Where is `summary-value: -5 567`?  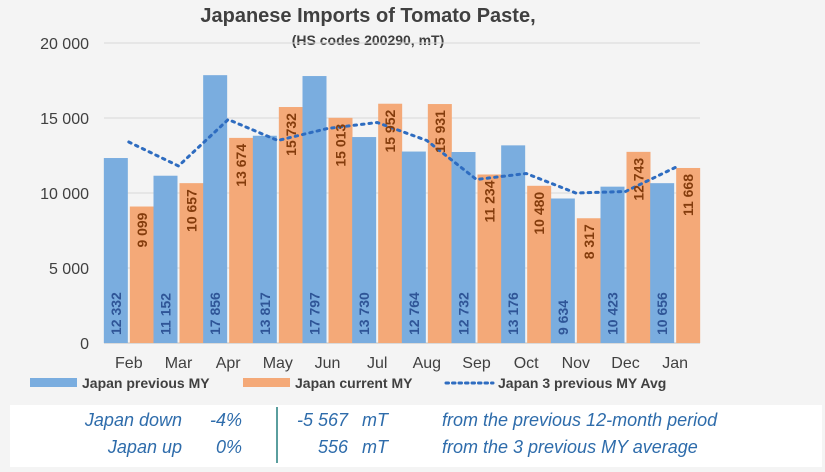
summary-value: -5 567 is located at coordinates (322, 420).